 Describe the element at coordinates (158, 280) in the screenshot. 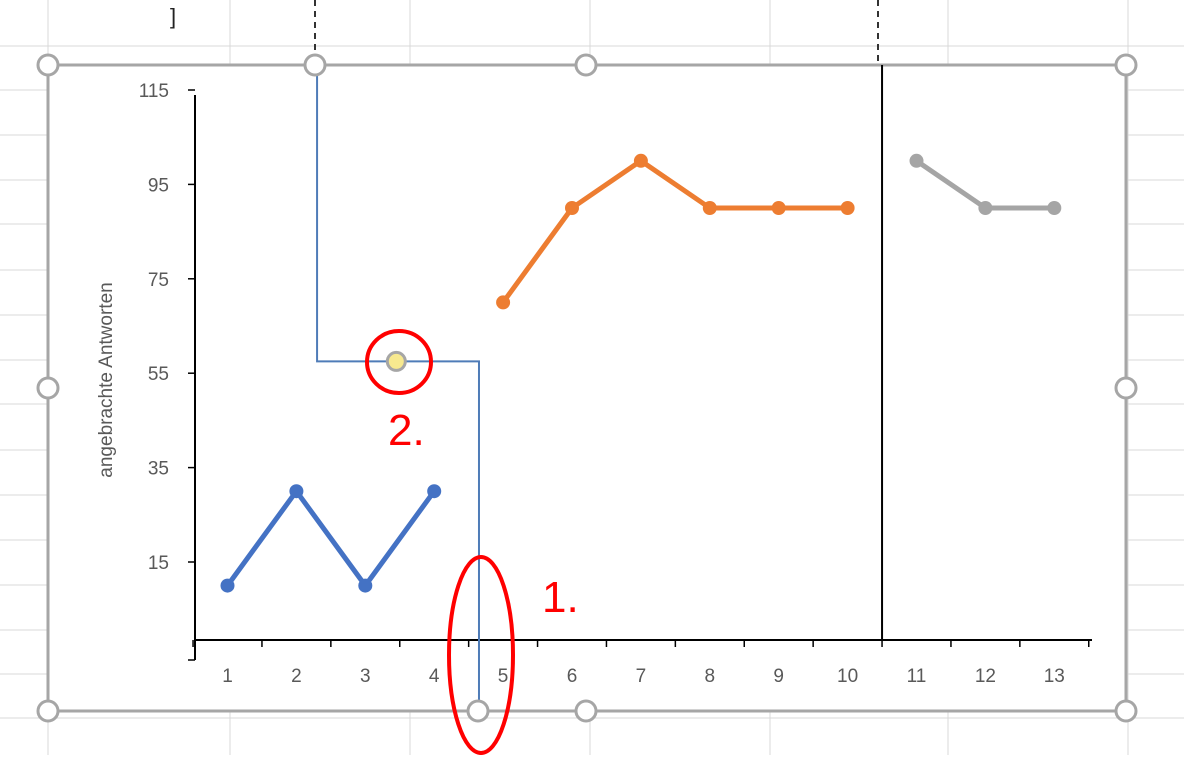

I see `y-tick-label: 75` at that location.